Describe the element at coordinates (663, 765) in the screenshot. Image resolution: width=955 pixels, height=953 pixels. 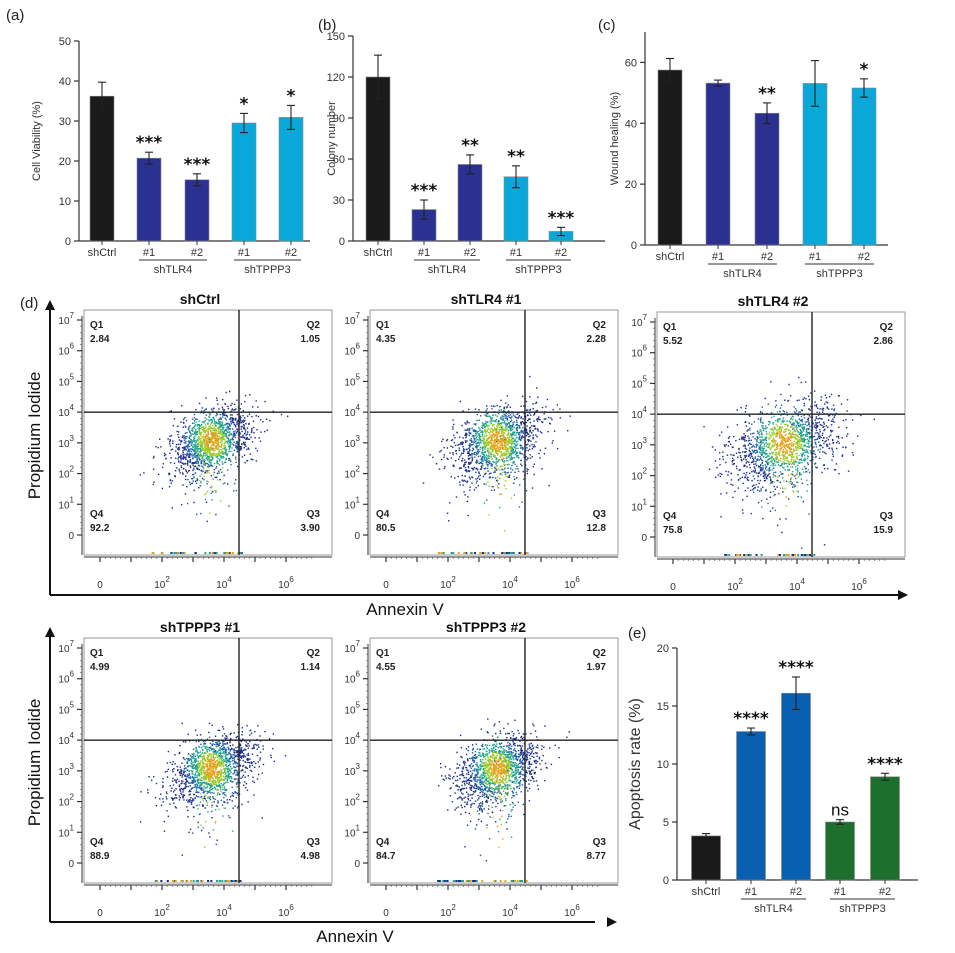
I see `y-tick-label: 10` at that location.